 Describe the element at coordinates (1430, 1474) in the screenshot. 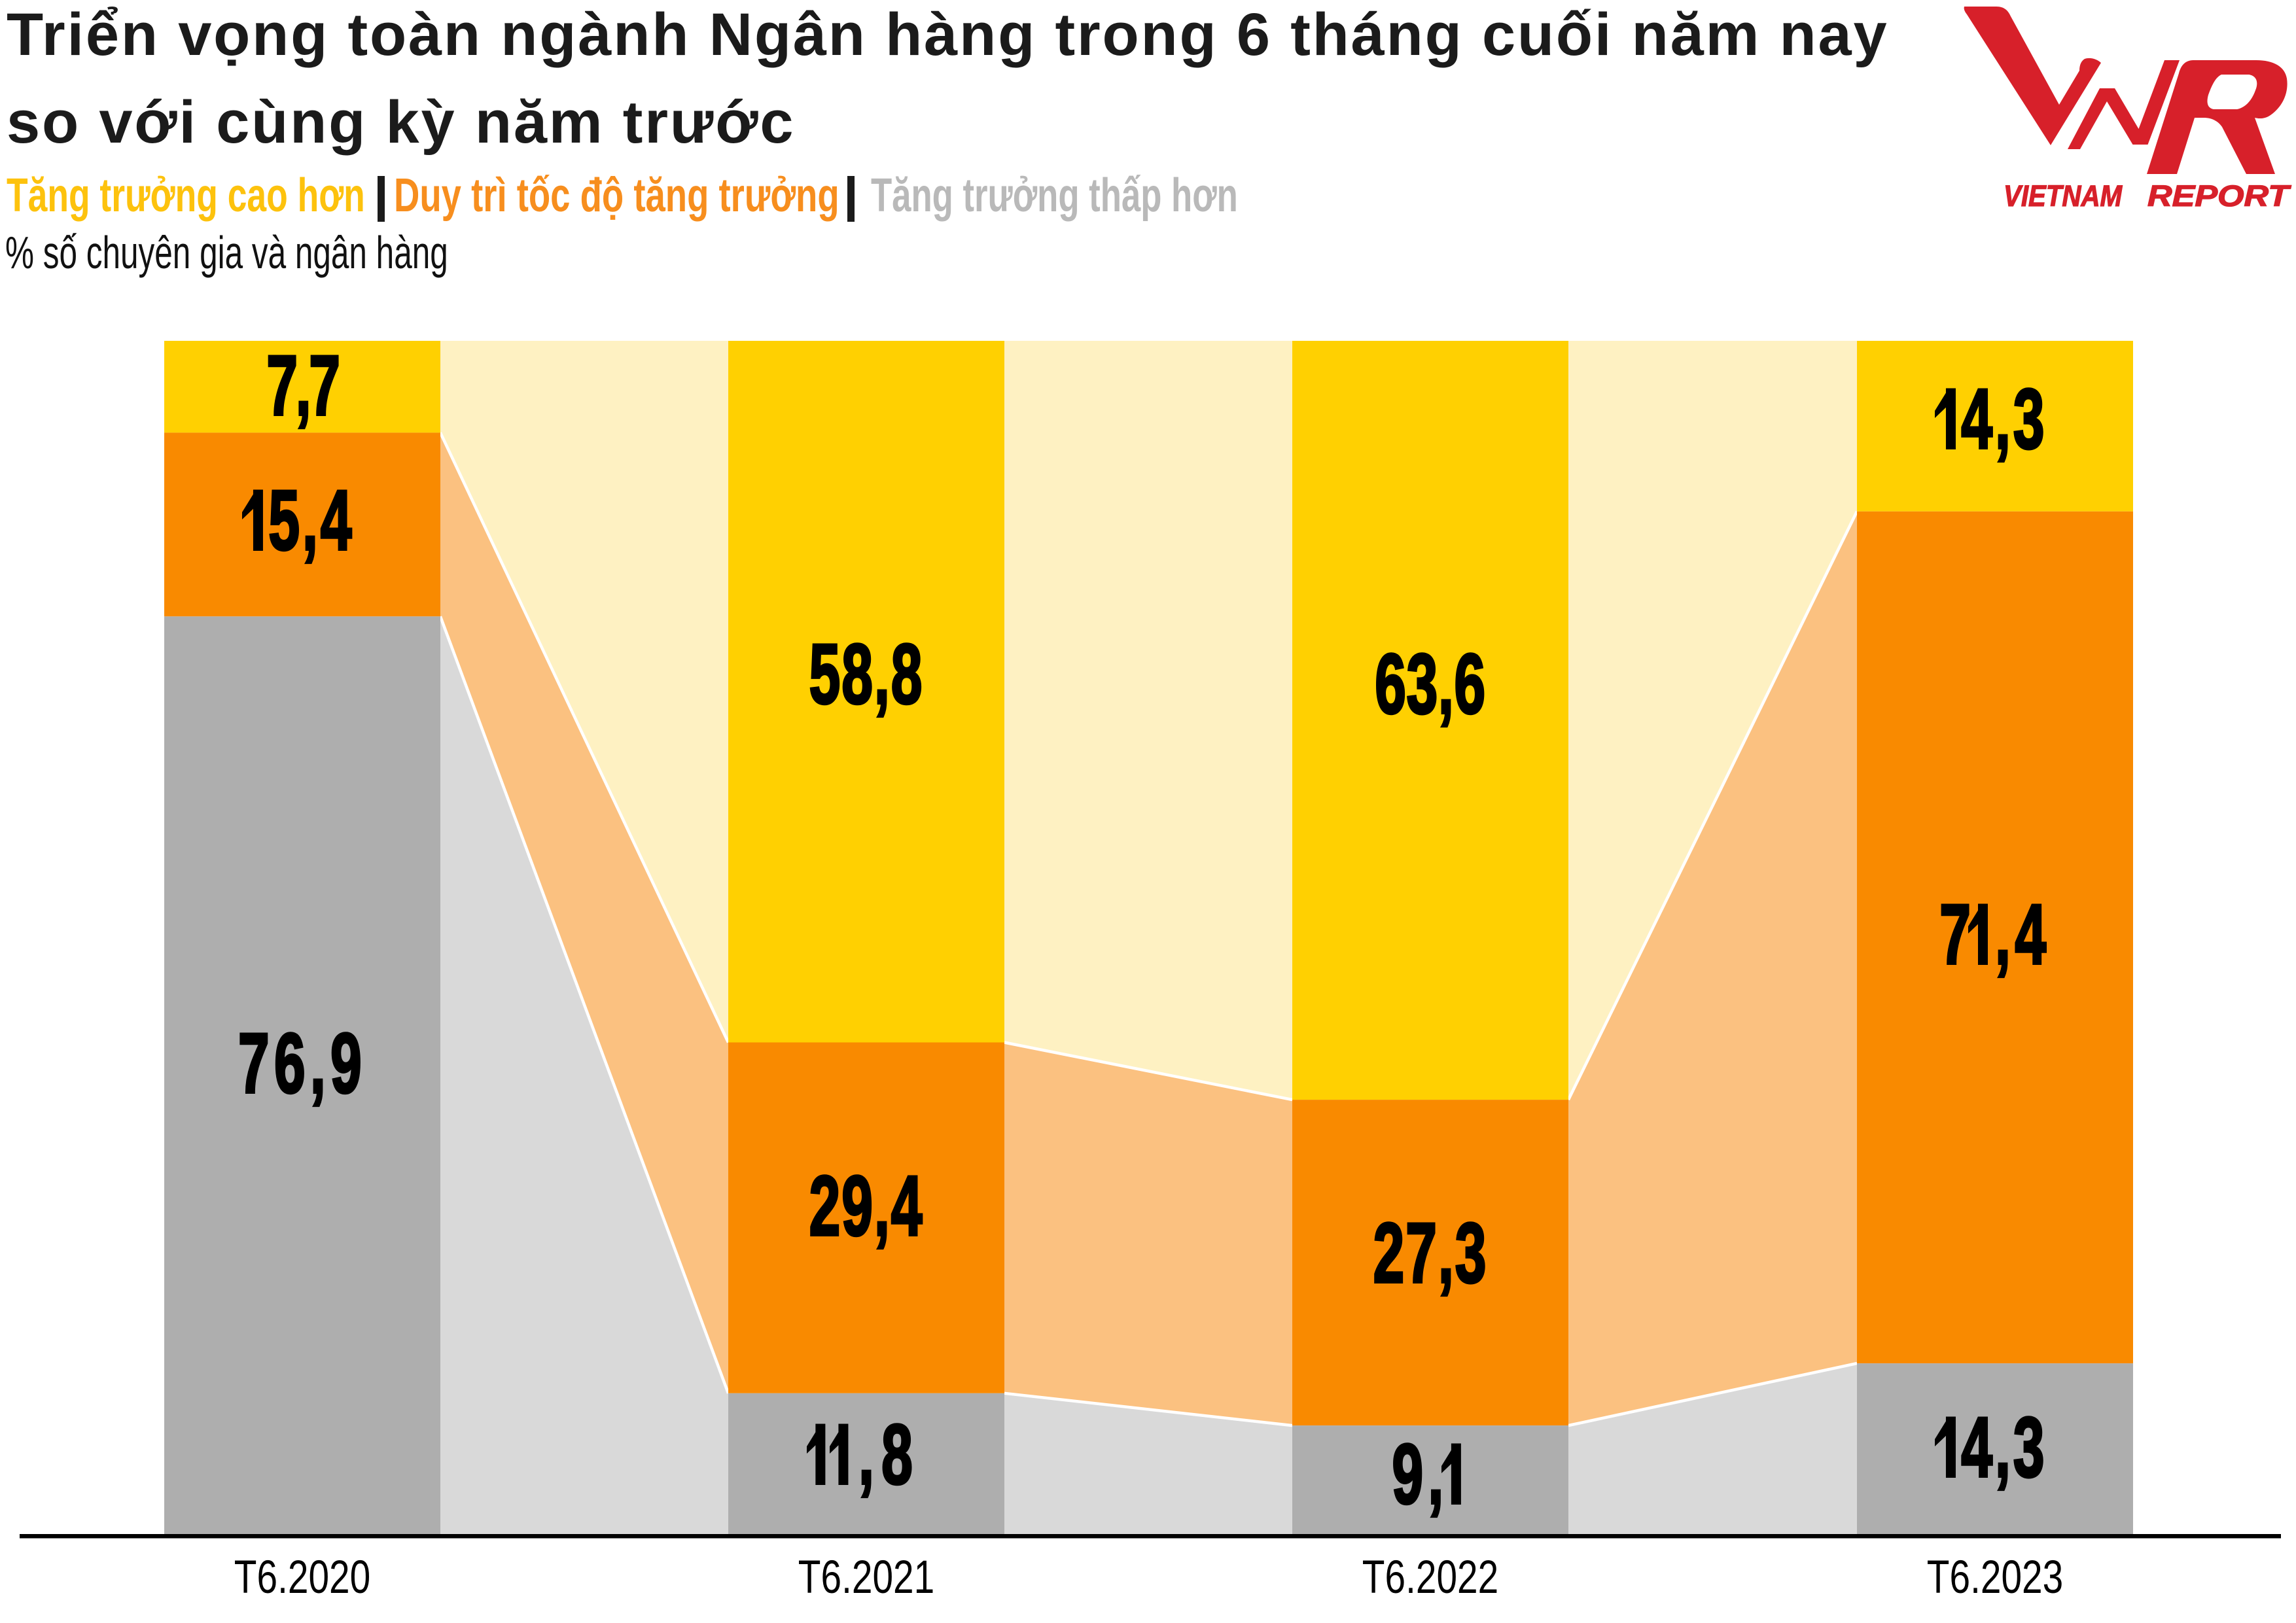

I see `svg-text: 9,I` at that location.